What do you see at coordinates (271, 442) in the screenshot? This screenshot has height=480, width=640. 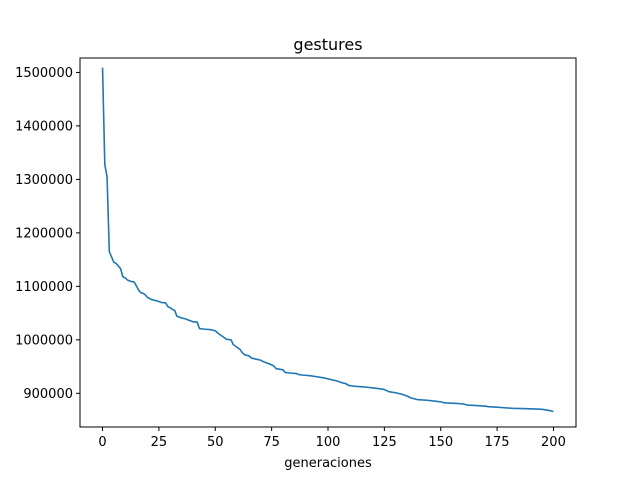 I see `x-tick-label: 75` at bounding box center [271, 442].